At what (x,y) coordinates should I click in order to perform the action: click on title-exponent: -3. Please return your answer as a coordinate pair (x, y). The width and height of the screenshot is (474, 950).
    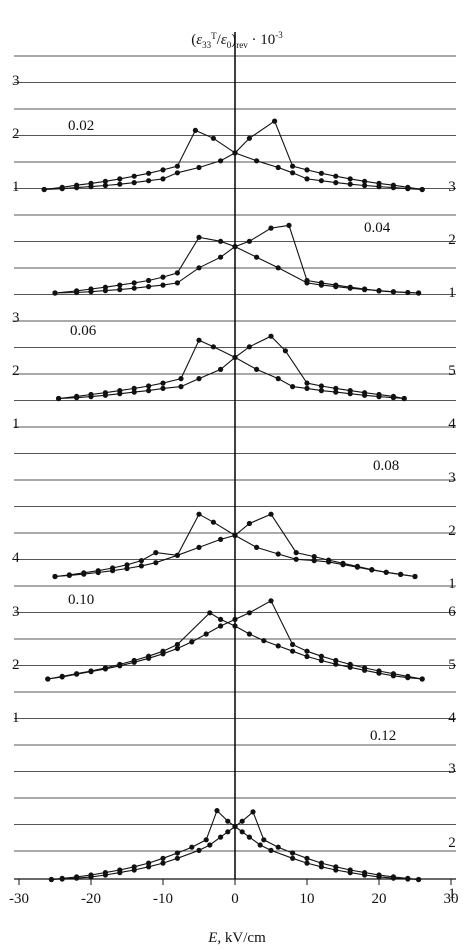
    Looking at the image, I should click on (279, 35).